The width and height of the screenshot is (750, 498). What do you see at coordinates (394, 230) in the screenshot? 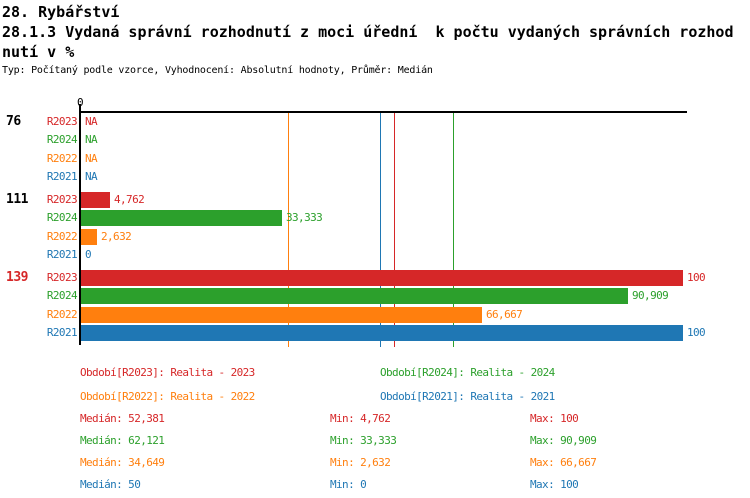
I see `median-line-R2023` at bounding box center [394, 230].